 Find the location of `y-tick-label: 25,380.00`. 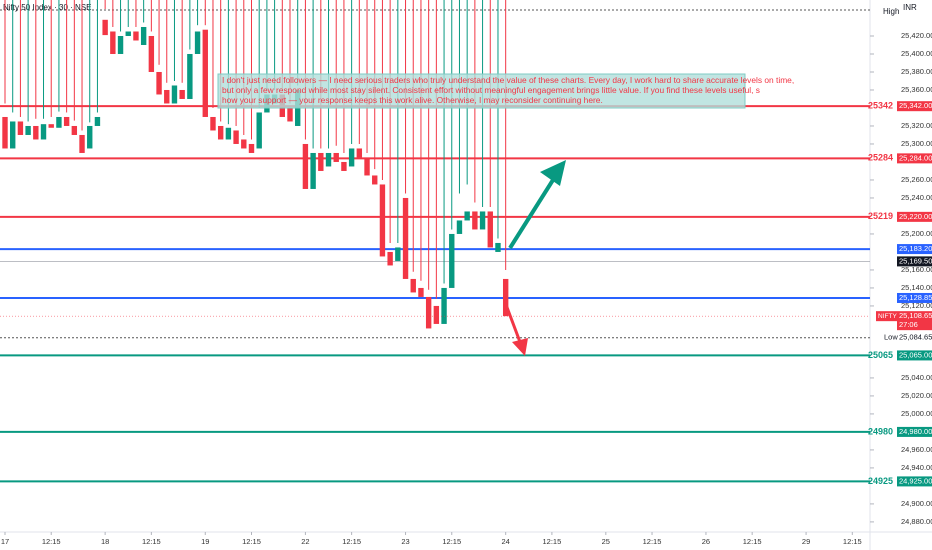

y-tick-label: 25,380.00 is located at coordinates (916, 71).